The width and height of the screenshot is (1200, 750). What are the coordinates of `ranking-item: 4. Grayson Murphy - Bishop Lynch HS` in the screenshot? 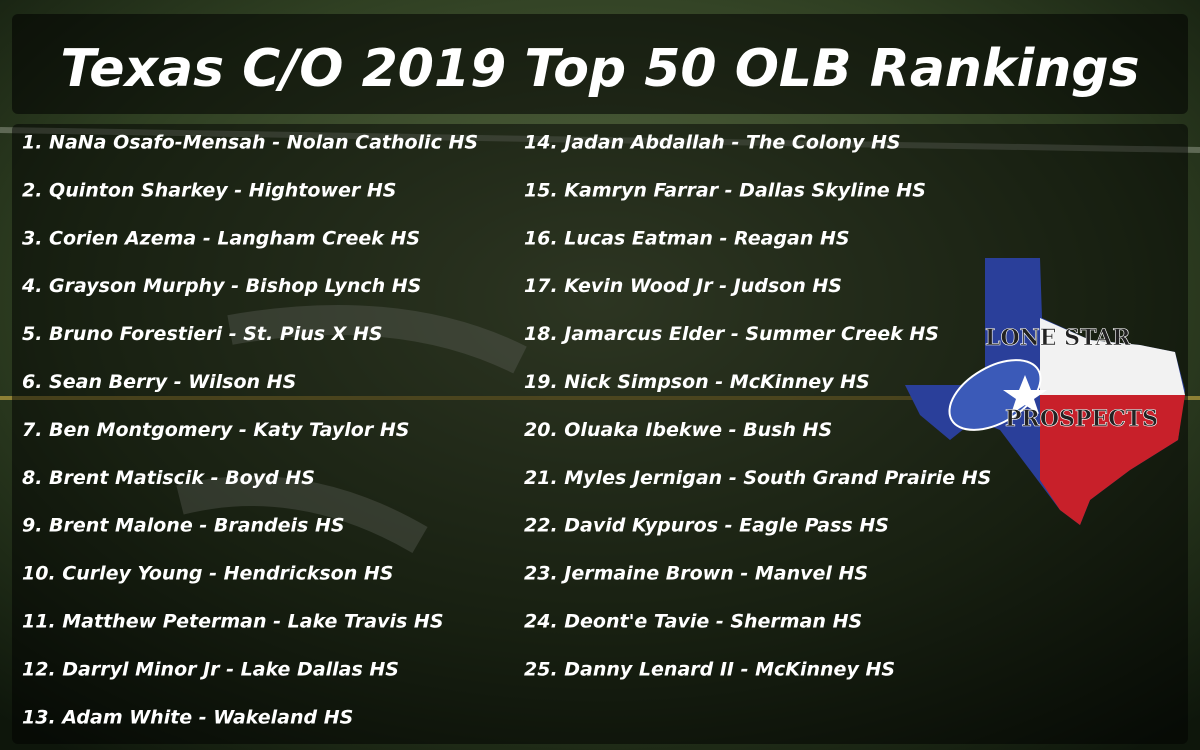 It's located at (221, 286).